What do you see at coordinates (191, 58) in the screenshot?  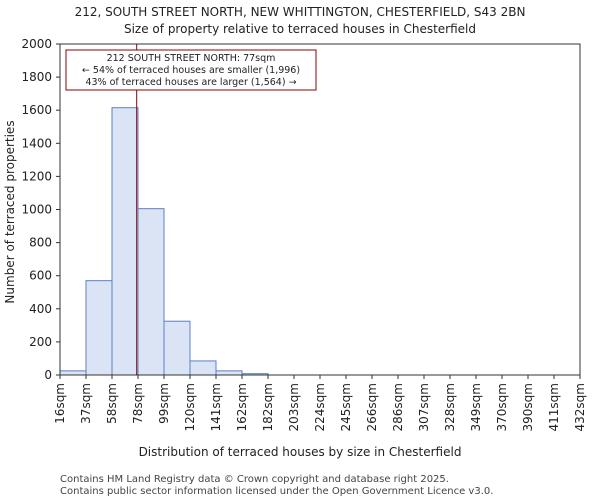 I see `annotation-line-1: 212 SOUTH STREET NORTH: 77sqm` at bounding box center [191, 58].